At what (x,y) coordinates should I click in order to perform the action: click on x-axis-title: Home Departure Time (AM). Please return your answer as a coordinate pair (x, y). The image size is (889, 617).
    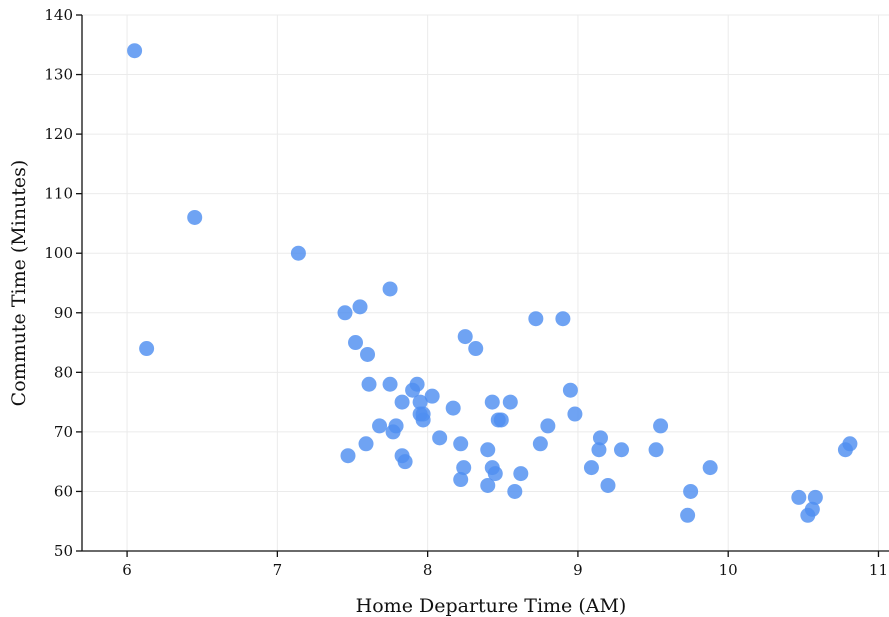
    Looking at the image, I should click on (491, 606).